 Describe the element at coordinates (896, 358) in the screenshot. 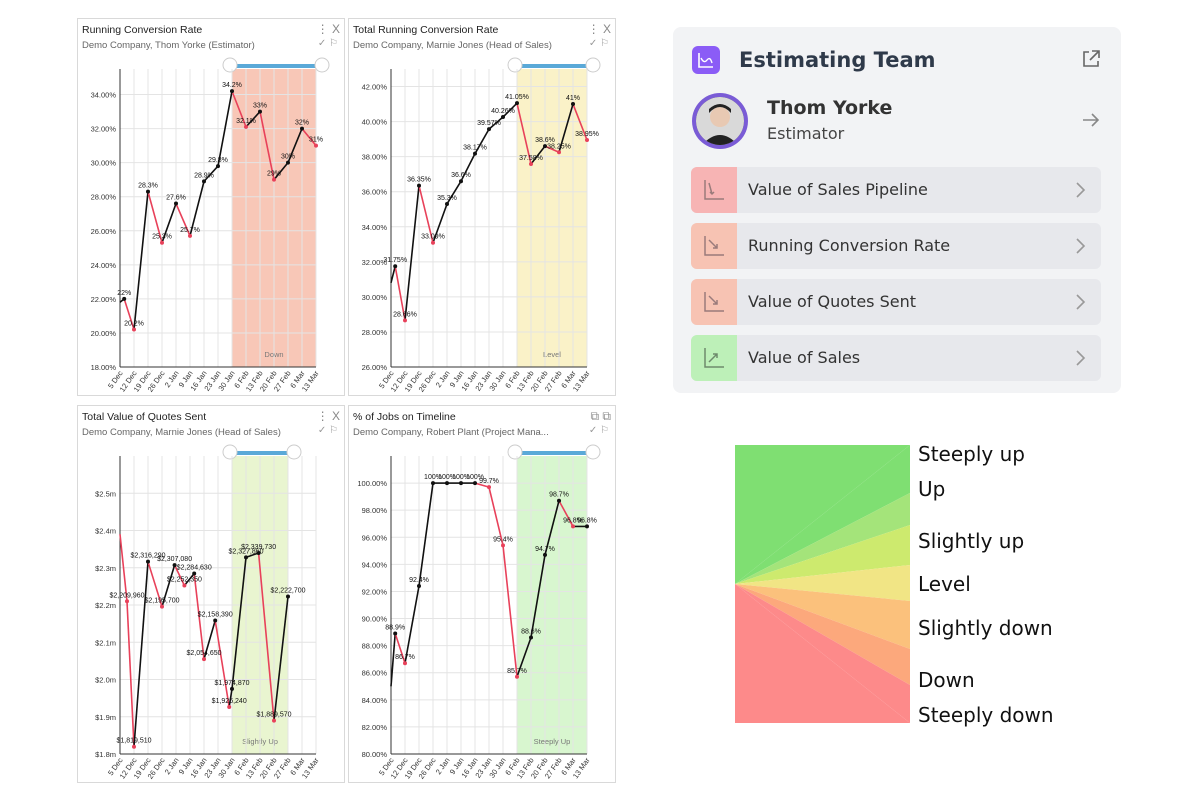

I see `metric-value-of-sales: Value of Sales` at that location.